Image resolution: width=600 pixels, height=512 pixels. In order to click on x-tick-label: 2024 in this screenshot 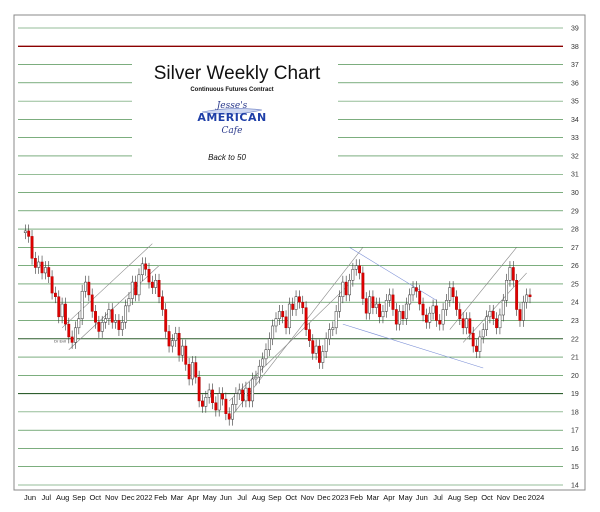, I will do `click(536, 497)`.